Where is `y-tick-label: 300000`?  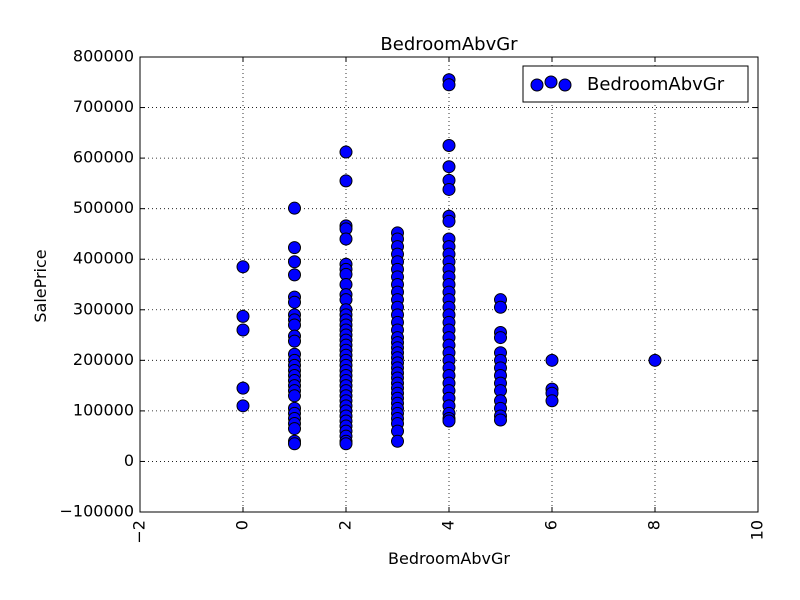 y-tick-label: 300000 is located at coordinates (103, 308).